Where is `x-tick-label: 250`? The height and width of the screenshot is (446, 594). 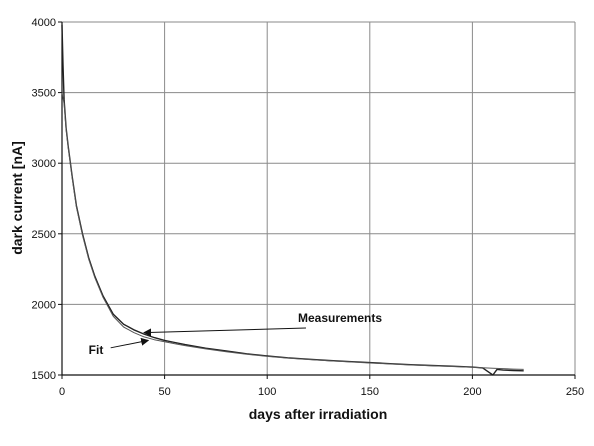 x-tick-label: 250 is located at coordinates (575, 392).